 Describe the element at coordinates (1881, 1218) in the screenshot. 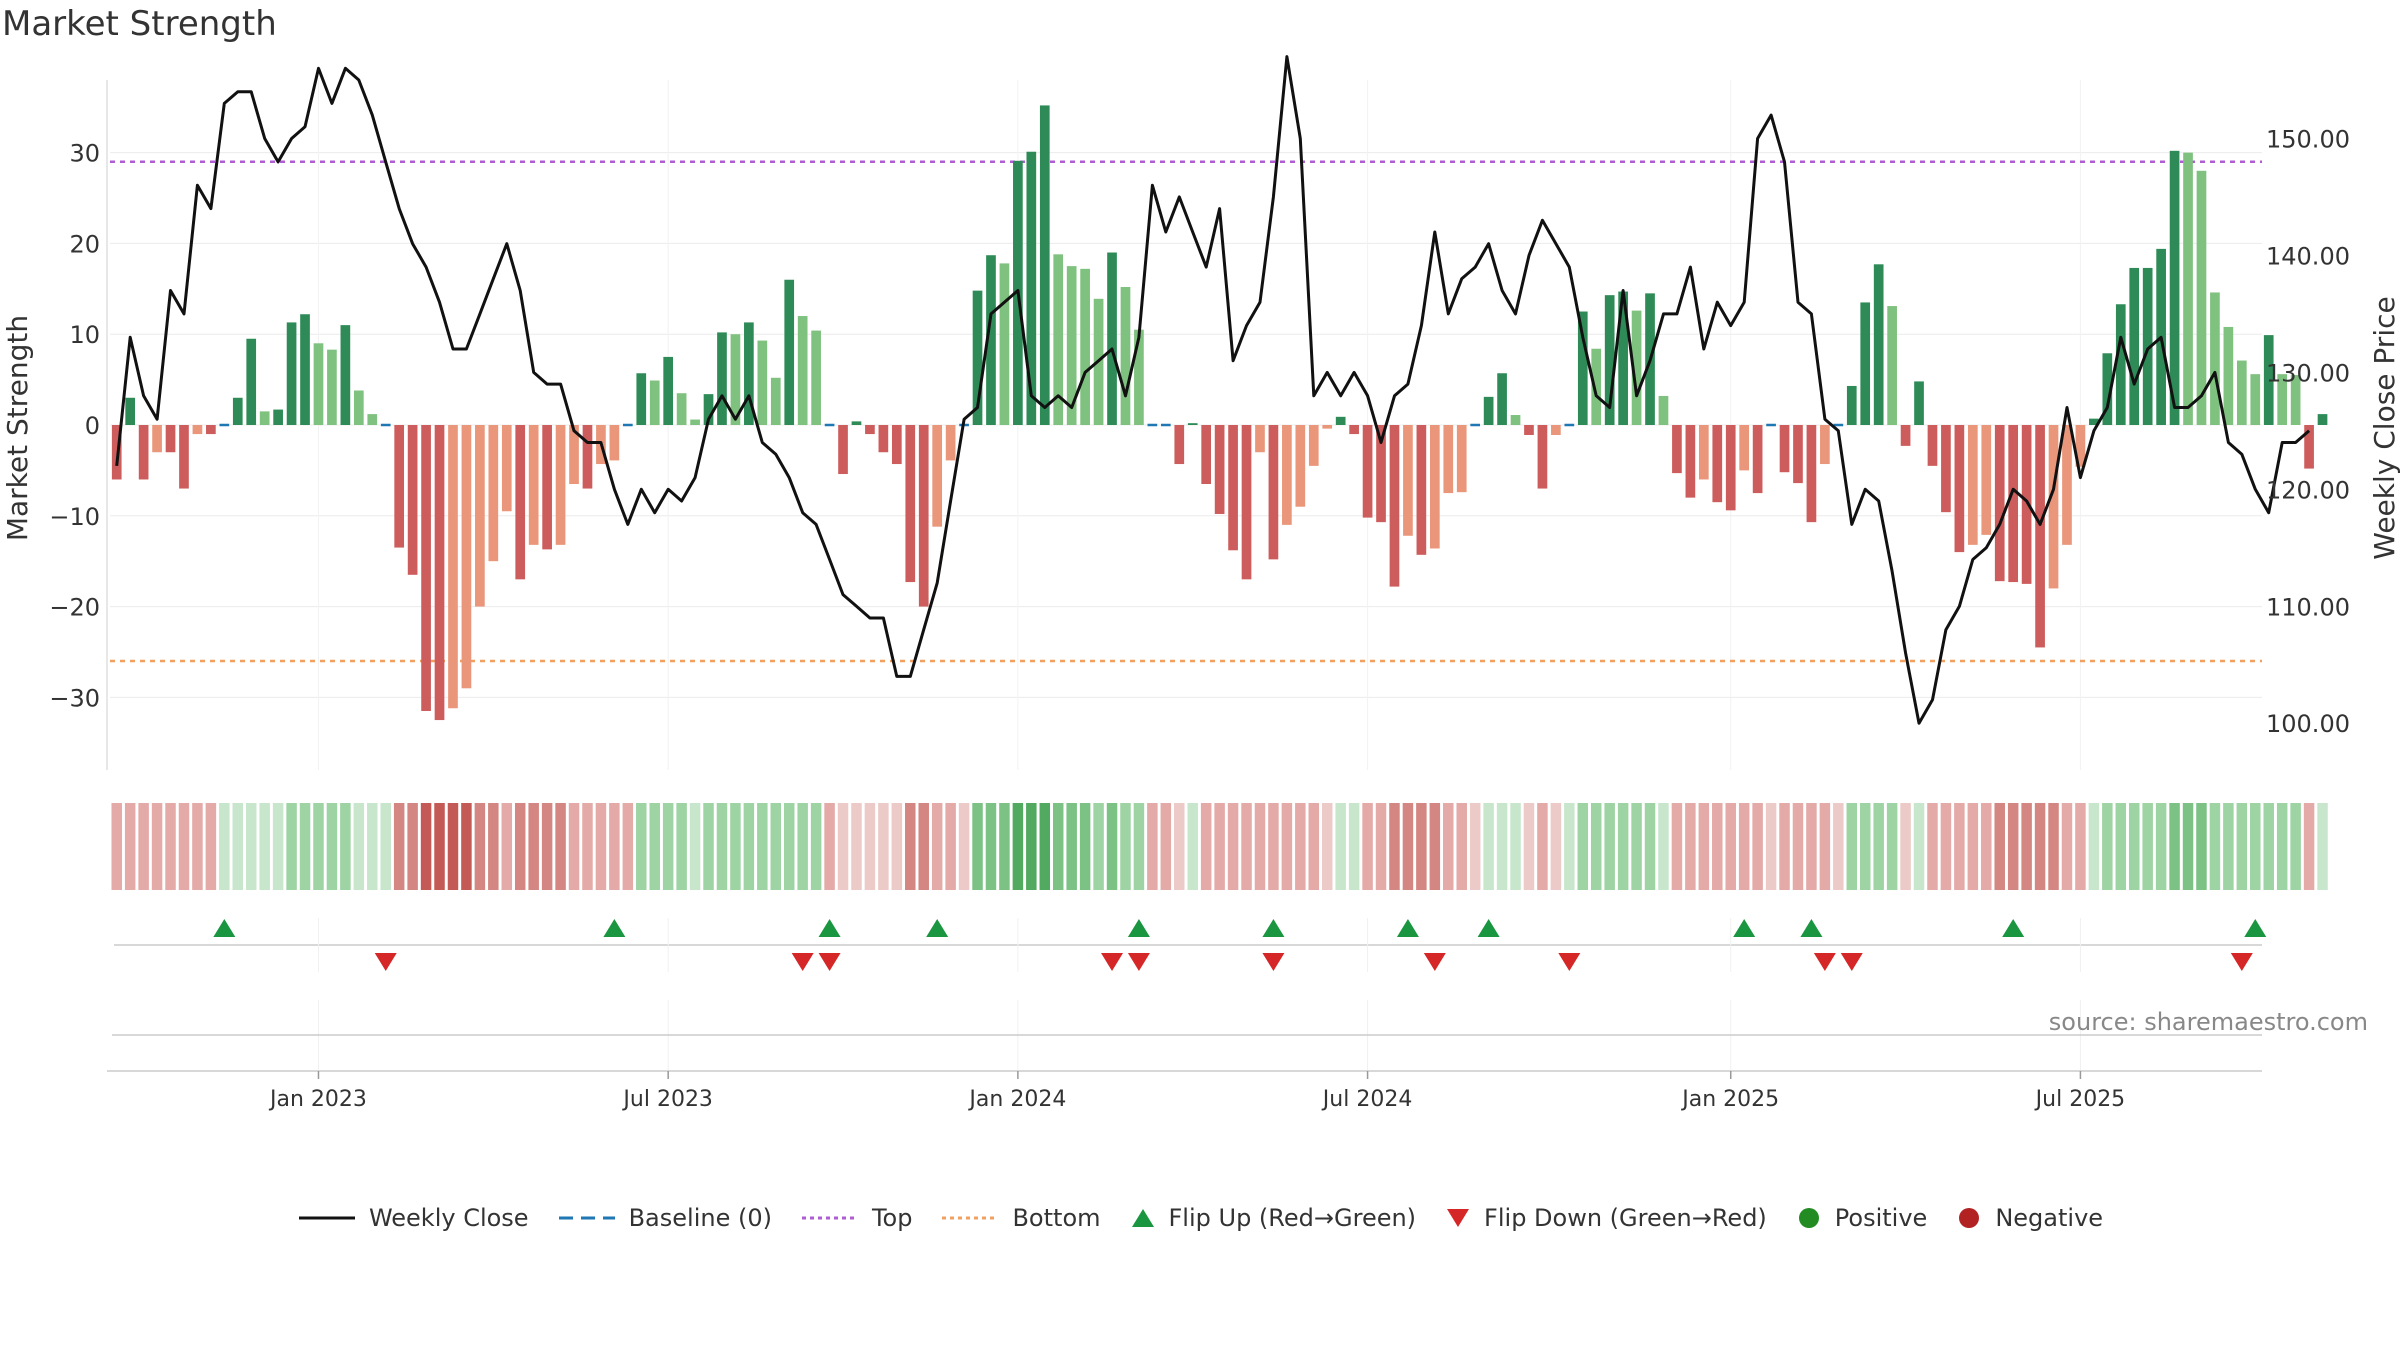

I see `legend-label: Positive` at that location.